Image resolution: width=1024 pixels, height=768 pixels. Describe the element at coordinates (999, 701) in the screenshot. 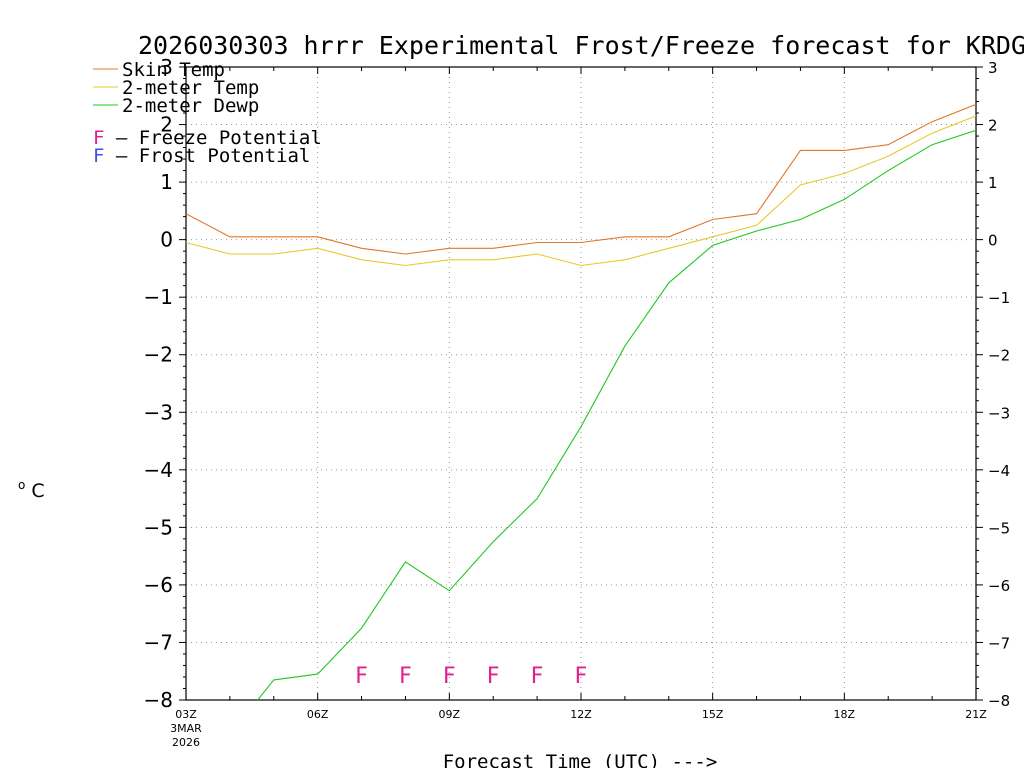

I see `y-tick-label-right: −8` at that location.